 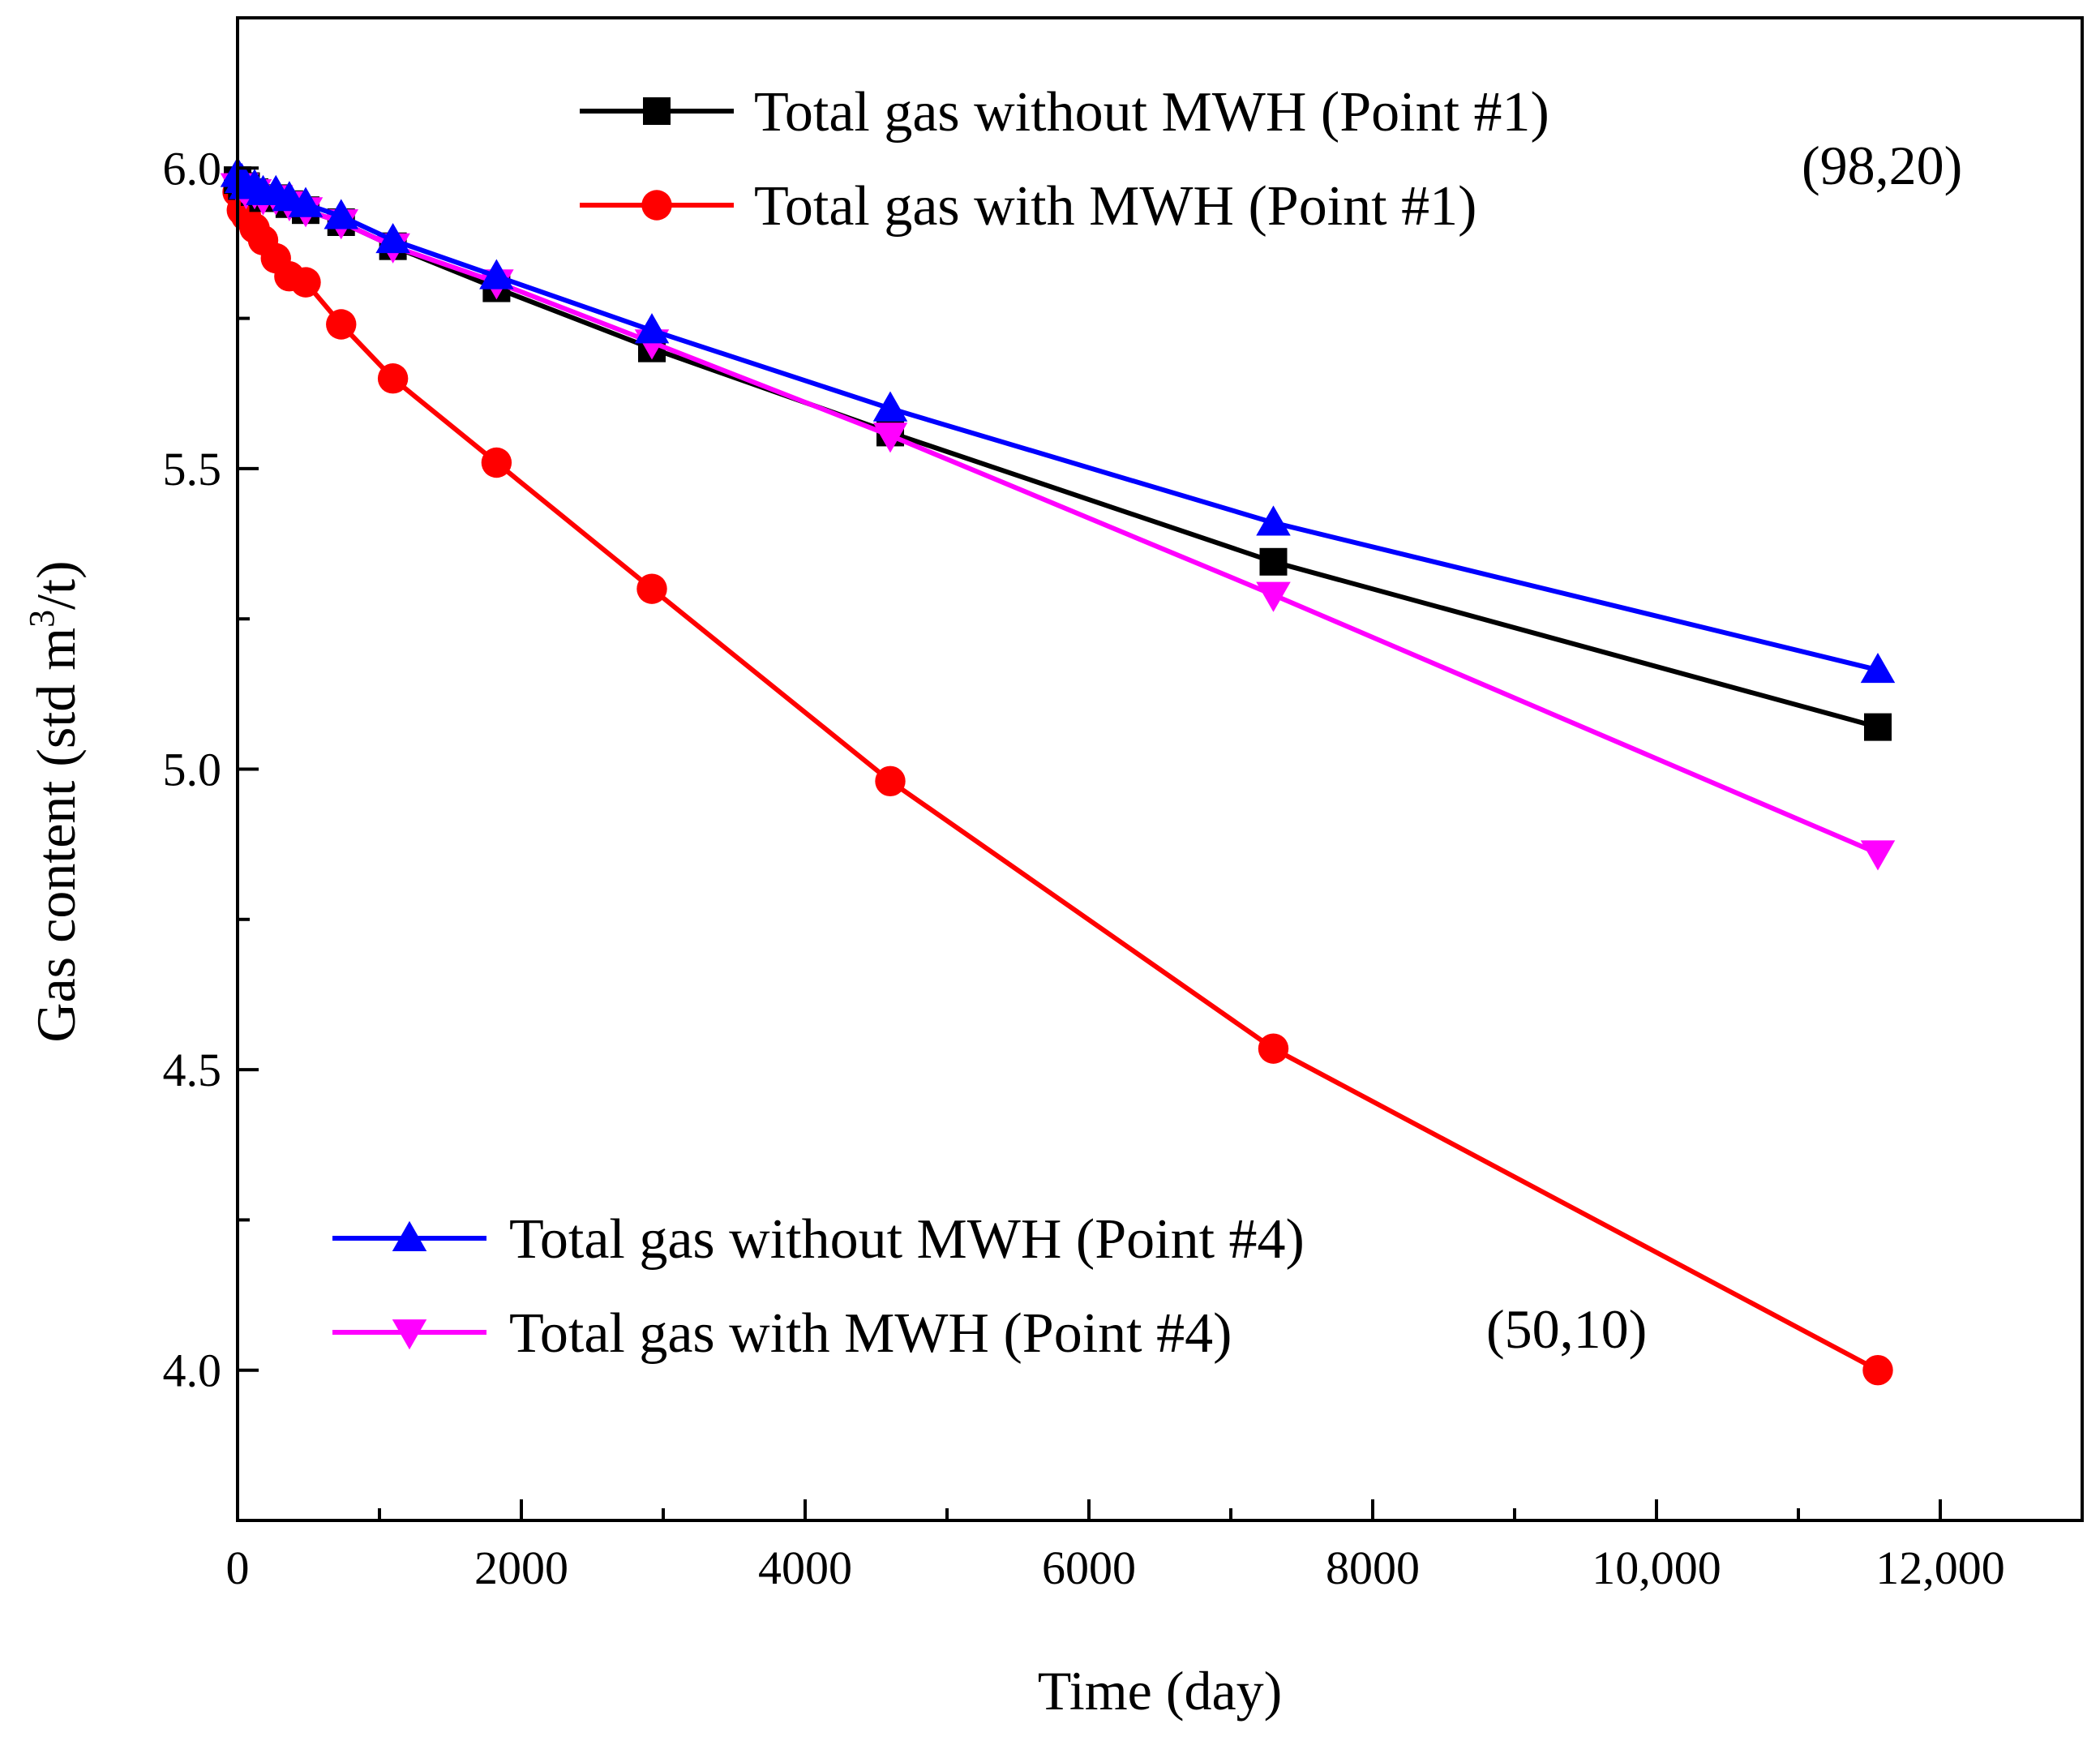 I want to click on legend-label: Total gas with MWH (Point #4), so click(x=871, y=1333).